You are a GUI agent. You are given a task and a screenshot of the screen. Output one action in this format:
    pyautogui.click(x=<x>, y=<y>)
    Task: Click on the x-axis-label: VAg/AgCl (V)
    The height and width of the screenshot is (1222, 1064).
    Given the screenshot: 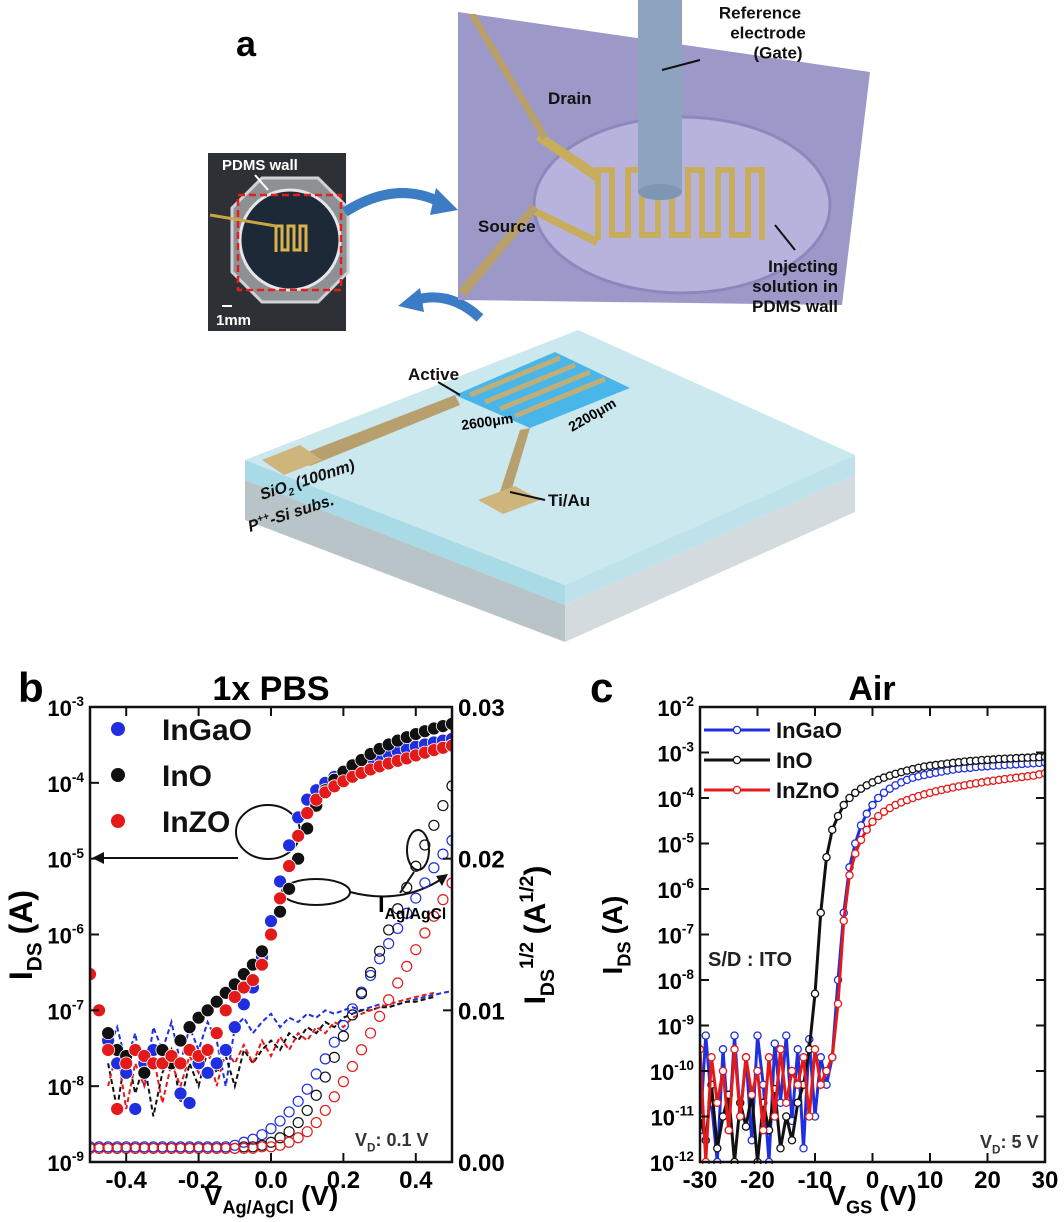 What is the action you would take?
    pyautogui.click(x=271, y=1198)
    